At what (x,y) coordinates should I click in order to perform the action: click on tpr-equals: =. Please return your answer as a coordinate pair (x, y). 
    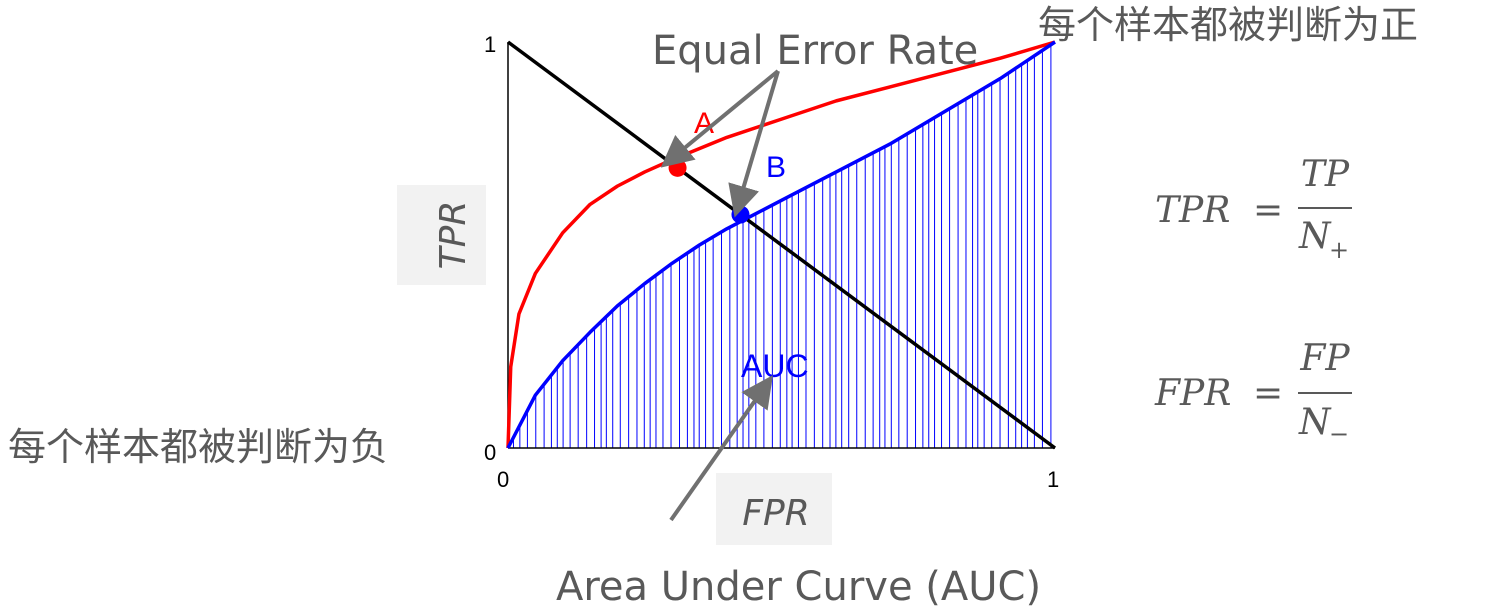
    Looking at the image, I should click on (1268, 210).